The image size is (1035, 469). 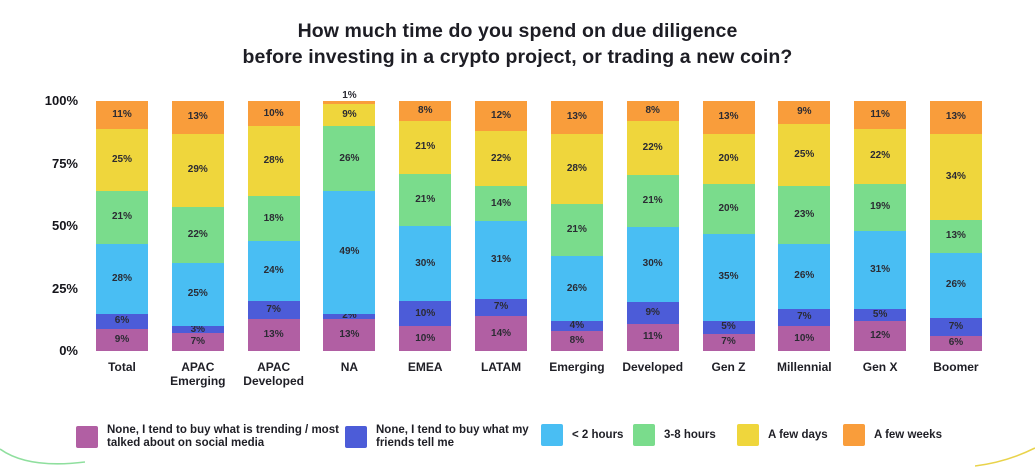 I want to click on bar-column: 6% 7% 26% 13% 34% 13% Boomer, so click(x=955, y=237).